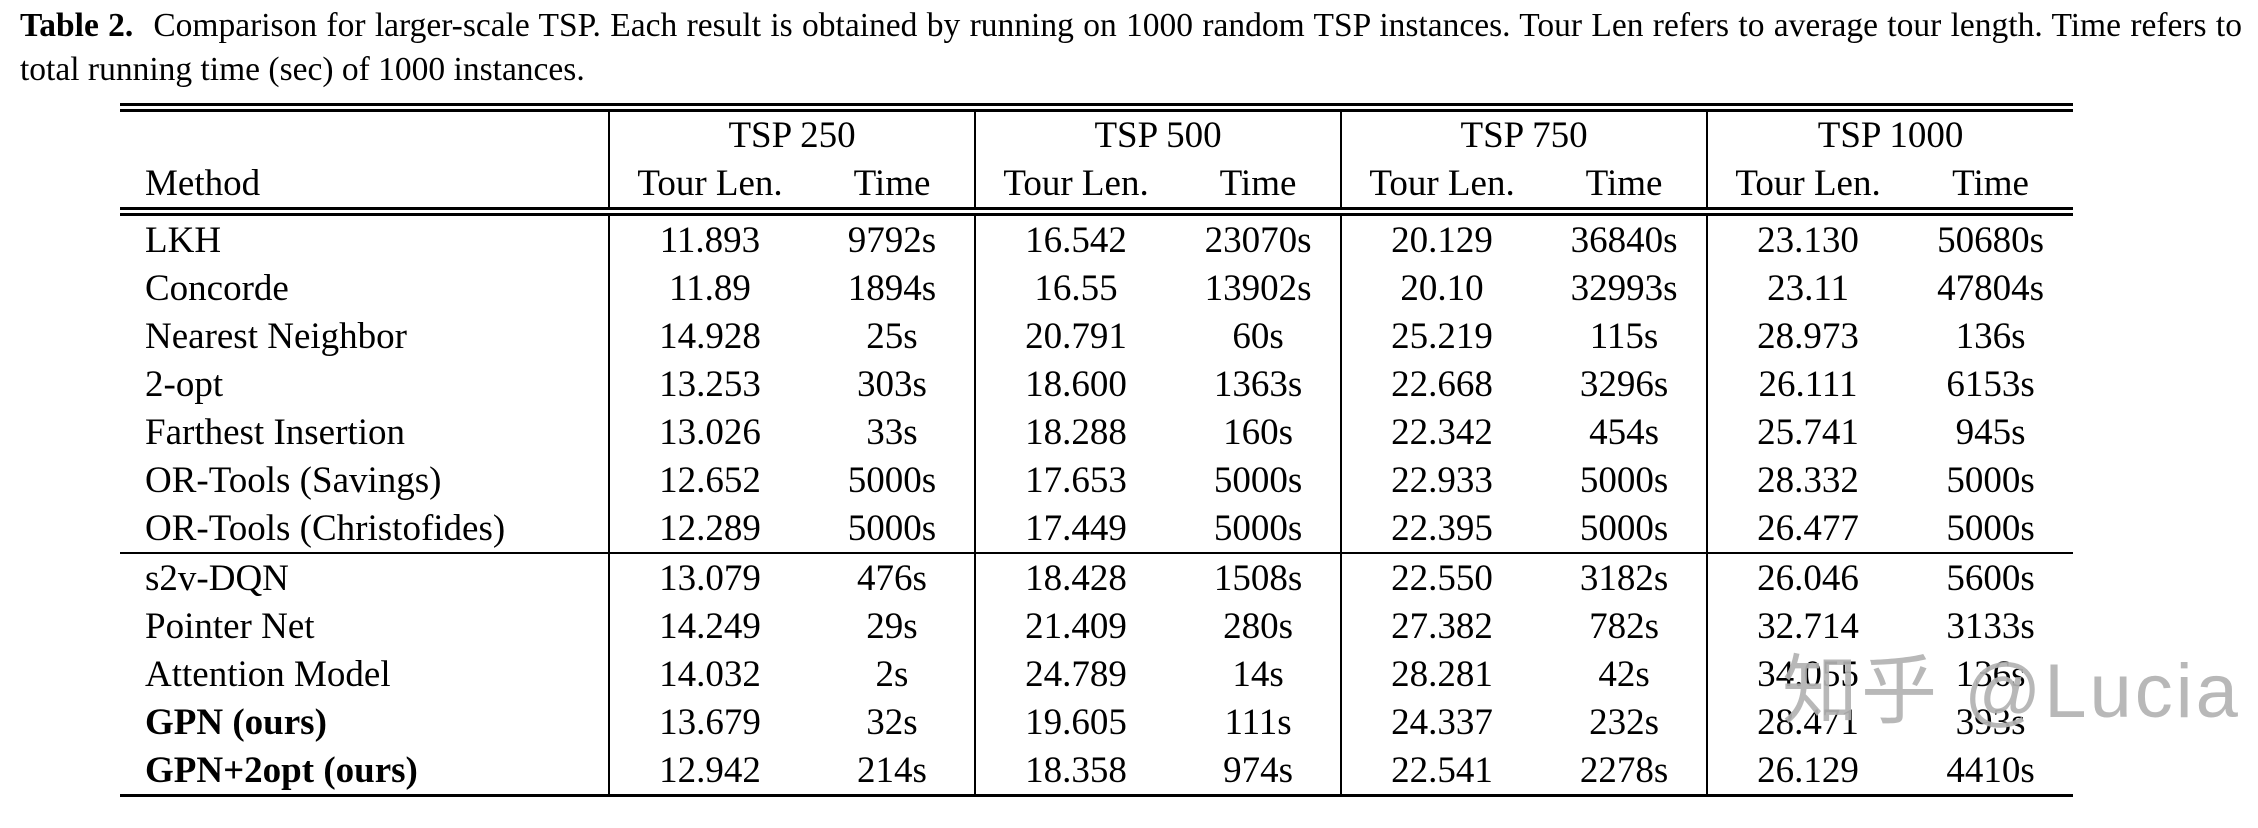 The height and width of the screenshot is (828, 2258). I want to click on method-cell: Farthest Insertion, so click(275, 432).